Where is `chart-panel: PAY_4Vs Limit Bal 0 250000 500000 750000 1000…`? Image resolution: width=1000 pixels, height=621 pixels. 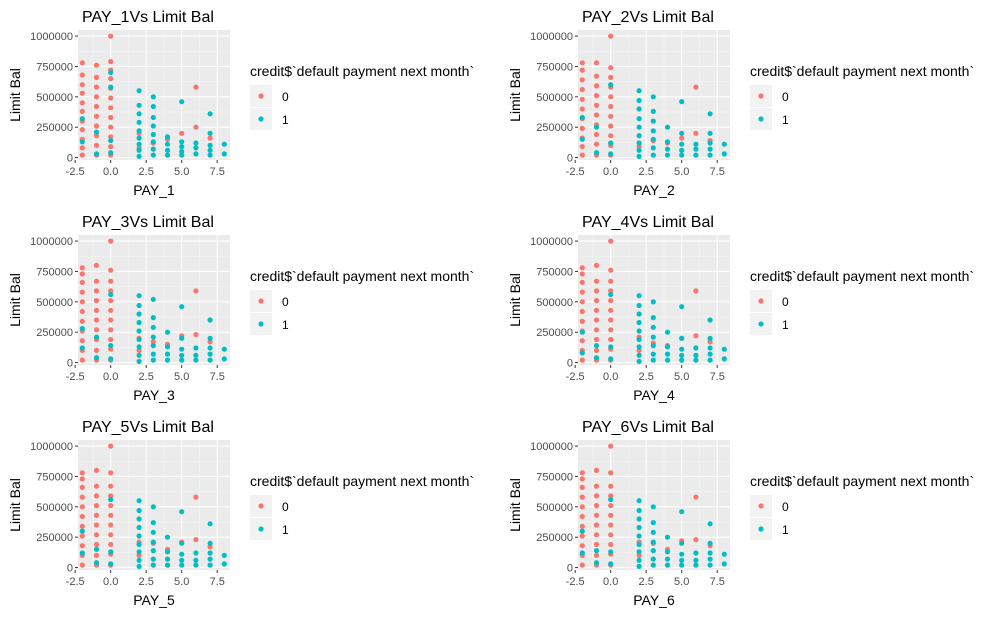
chart-panel: PAY_4Vs Limit Bal 0 250000 500000 750000 1000… is located at coordinates (740, 308).